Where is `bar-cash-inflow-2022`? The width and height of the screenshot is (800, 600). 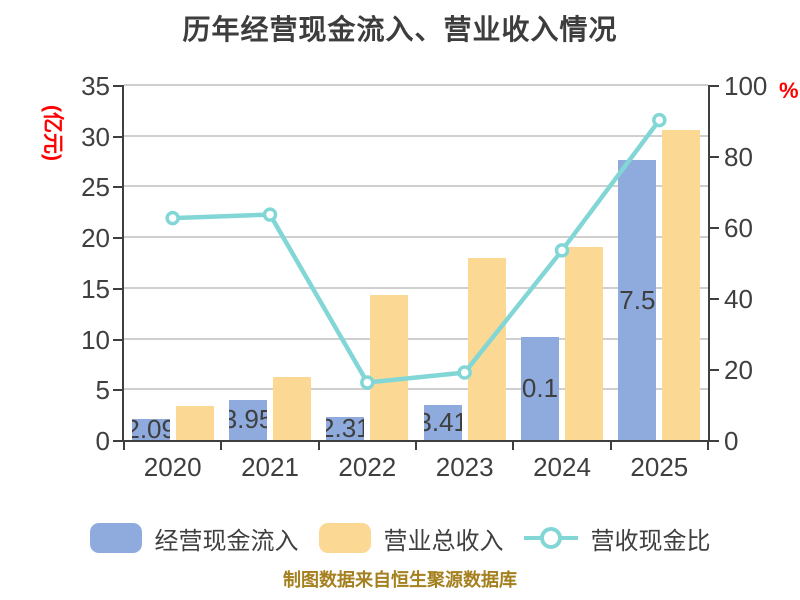
bar-cash-inflow-2022 is located at coordinates (345, 428).